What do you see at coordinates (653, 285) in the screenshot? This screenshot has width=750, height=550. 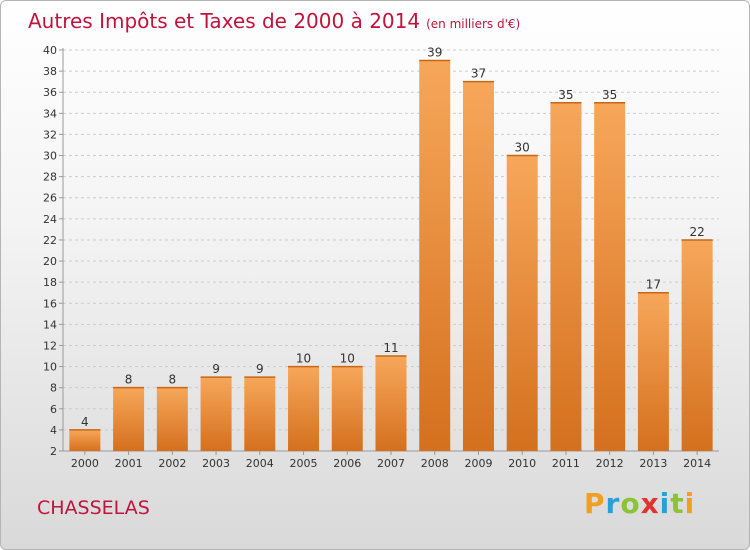 I see `data-label-2013: 17` at bounding box center [653, 285].